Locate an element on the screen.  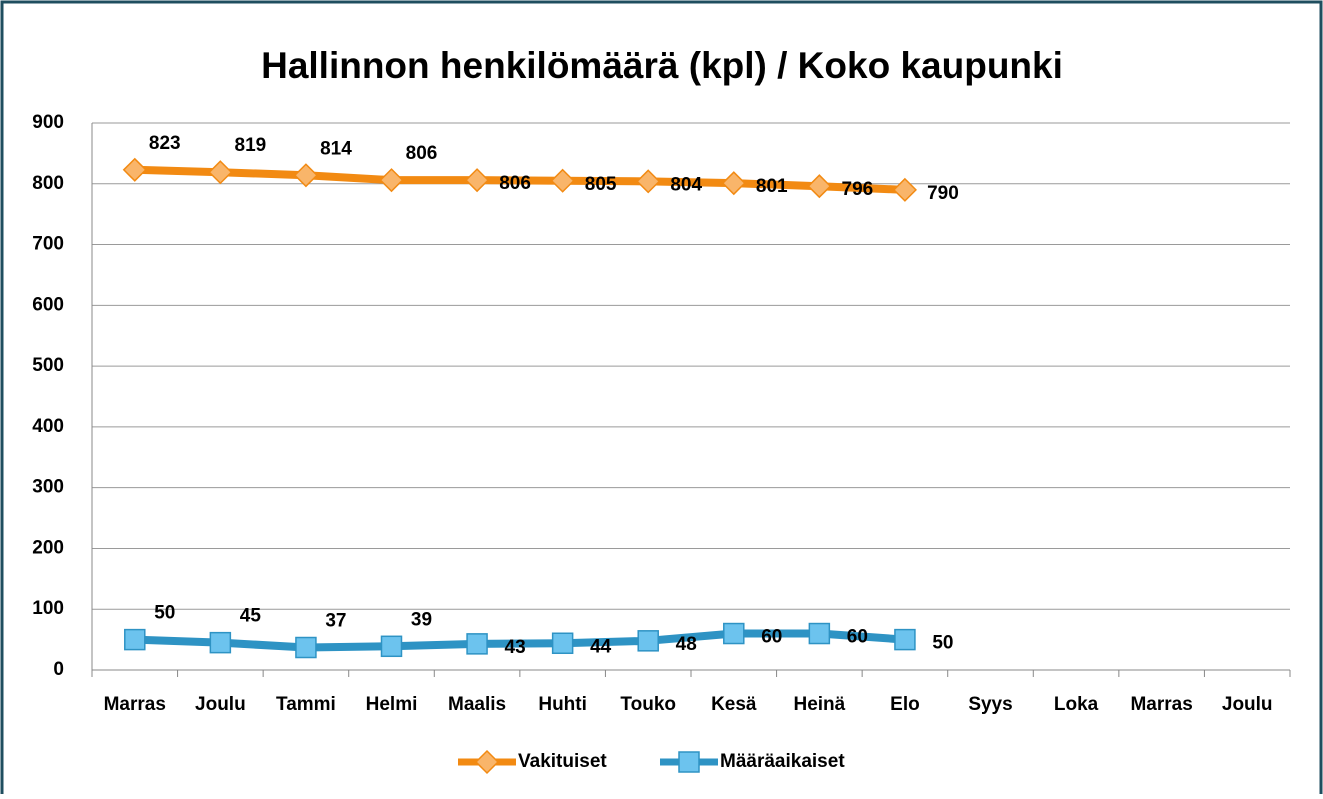
x-tick-label: Huhti is located at coordinates (562, 704).